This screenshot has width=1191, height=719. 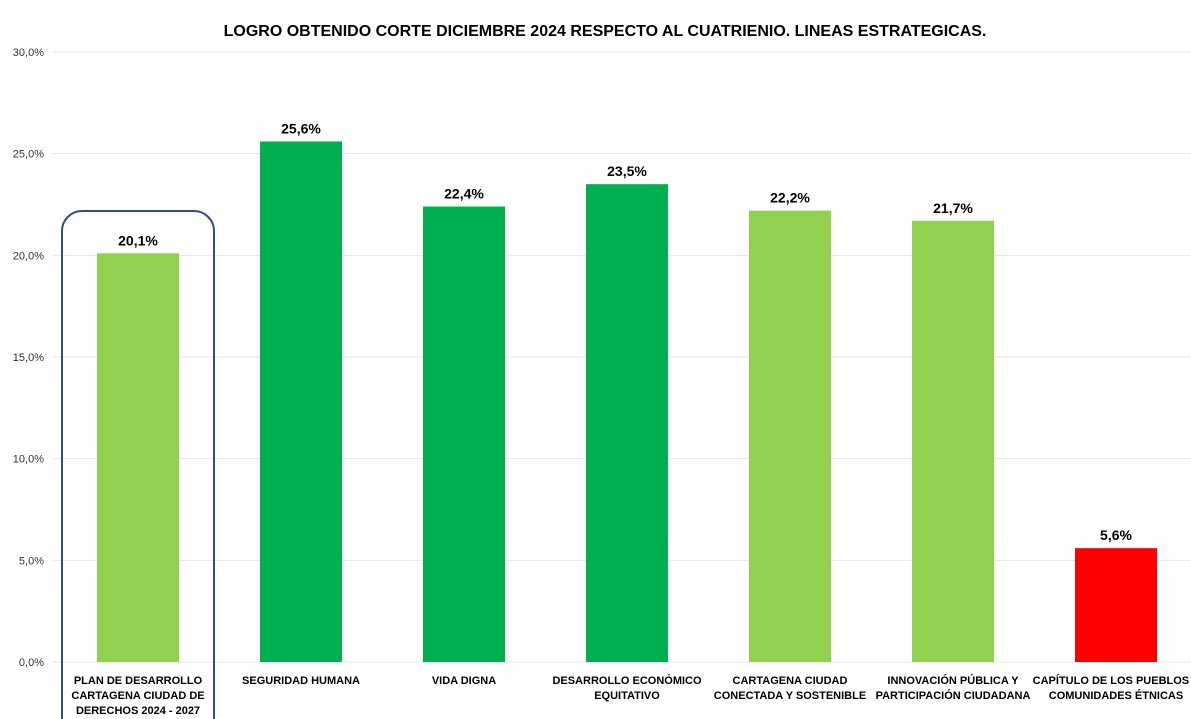 I want to click on data-label: 23,5%, so click(x=627, y=171).